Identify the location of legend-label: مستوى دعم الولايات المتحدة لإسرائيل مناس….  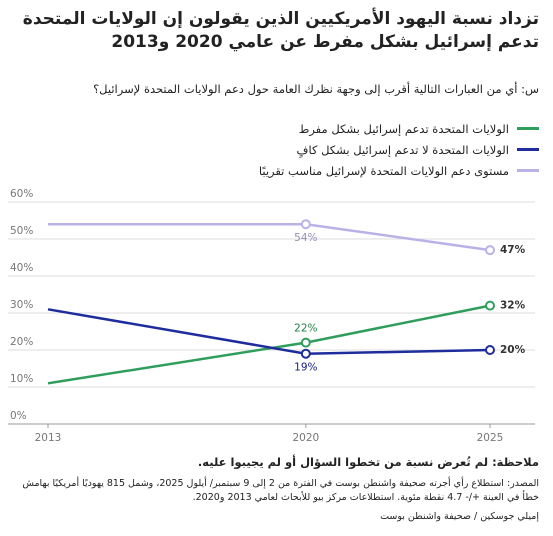
(383, 170).